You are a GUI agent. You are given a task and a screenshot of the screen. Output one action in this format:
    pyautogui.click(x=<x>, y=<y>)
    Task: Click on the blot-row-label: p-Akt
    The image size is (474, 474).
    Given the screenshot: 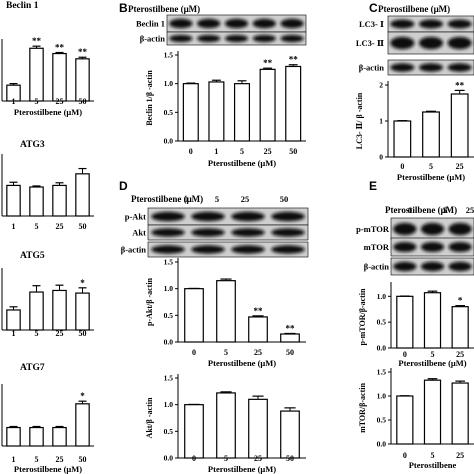 What is the action you would take?
    pyautogui.click(x=135, y=217)
    